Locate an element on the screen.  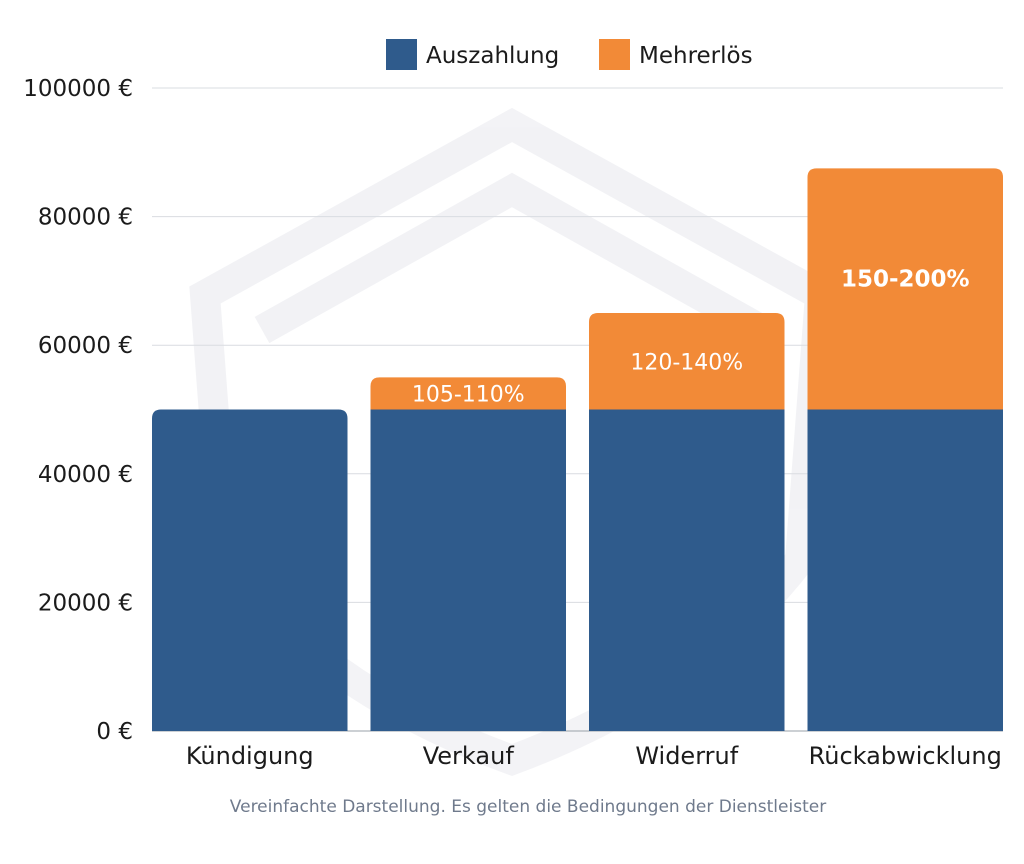
category-label: Rückabwicklung is located at coordinates (905, 756).